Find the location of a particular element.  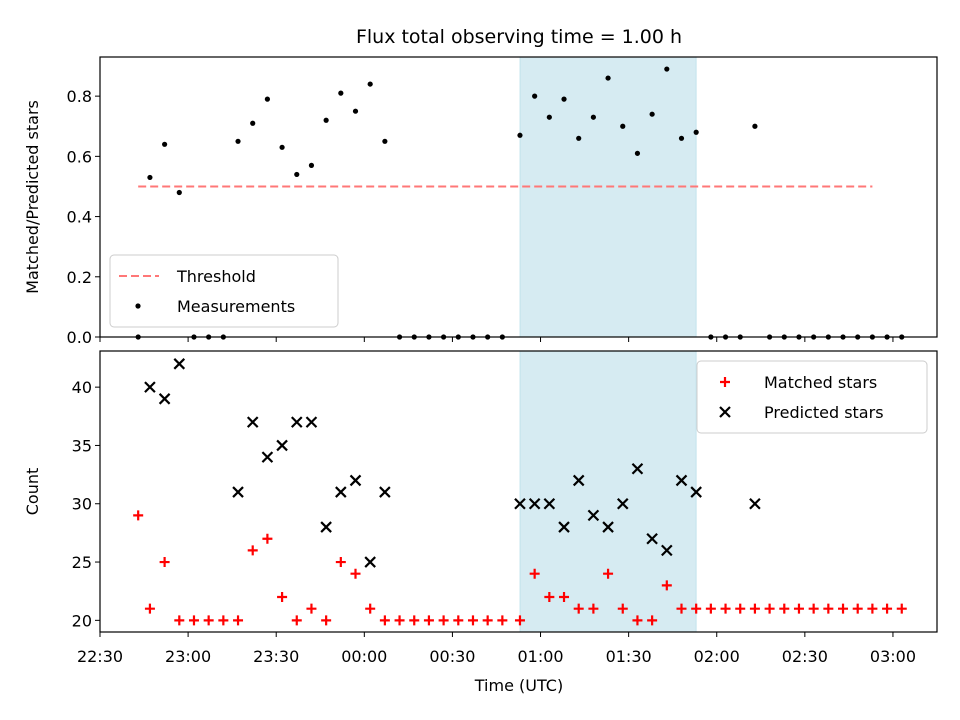

x-tick-label: 00:00 is located at coordinates (364, 656).